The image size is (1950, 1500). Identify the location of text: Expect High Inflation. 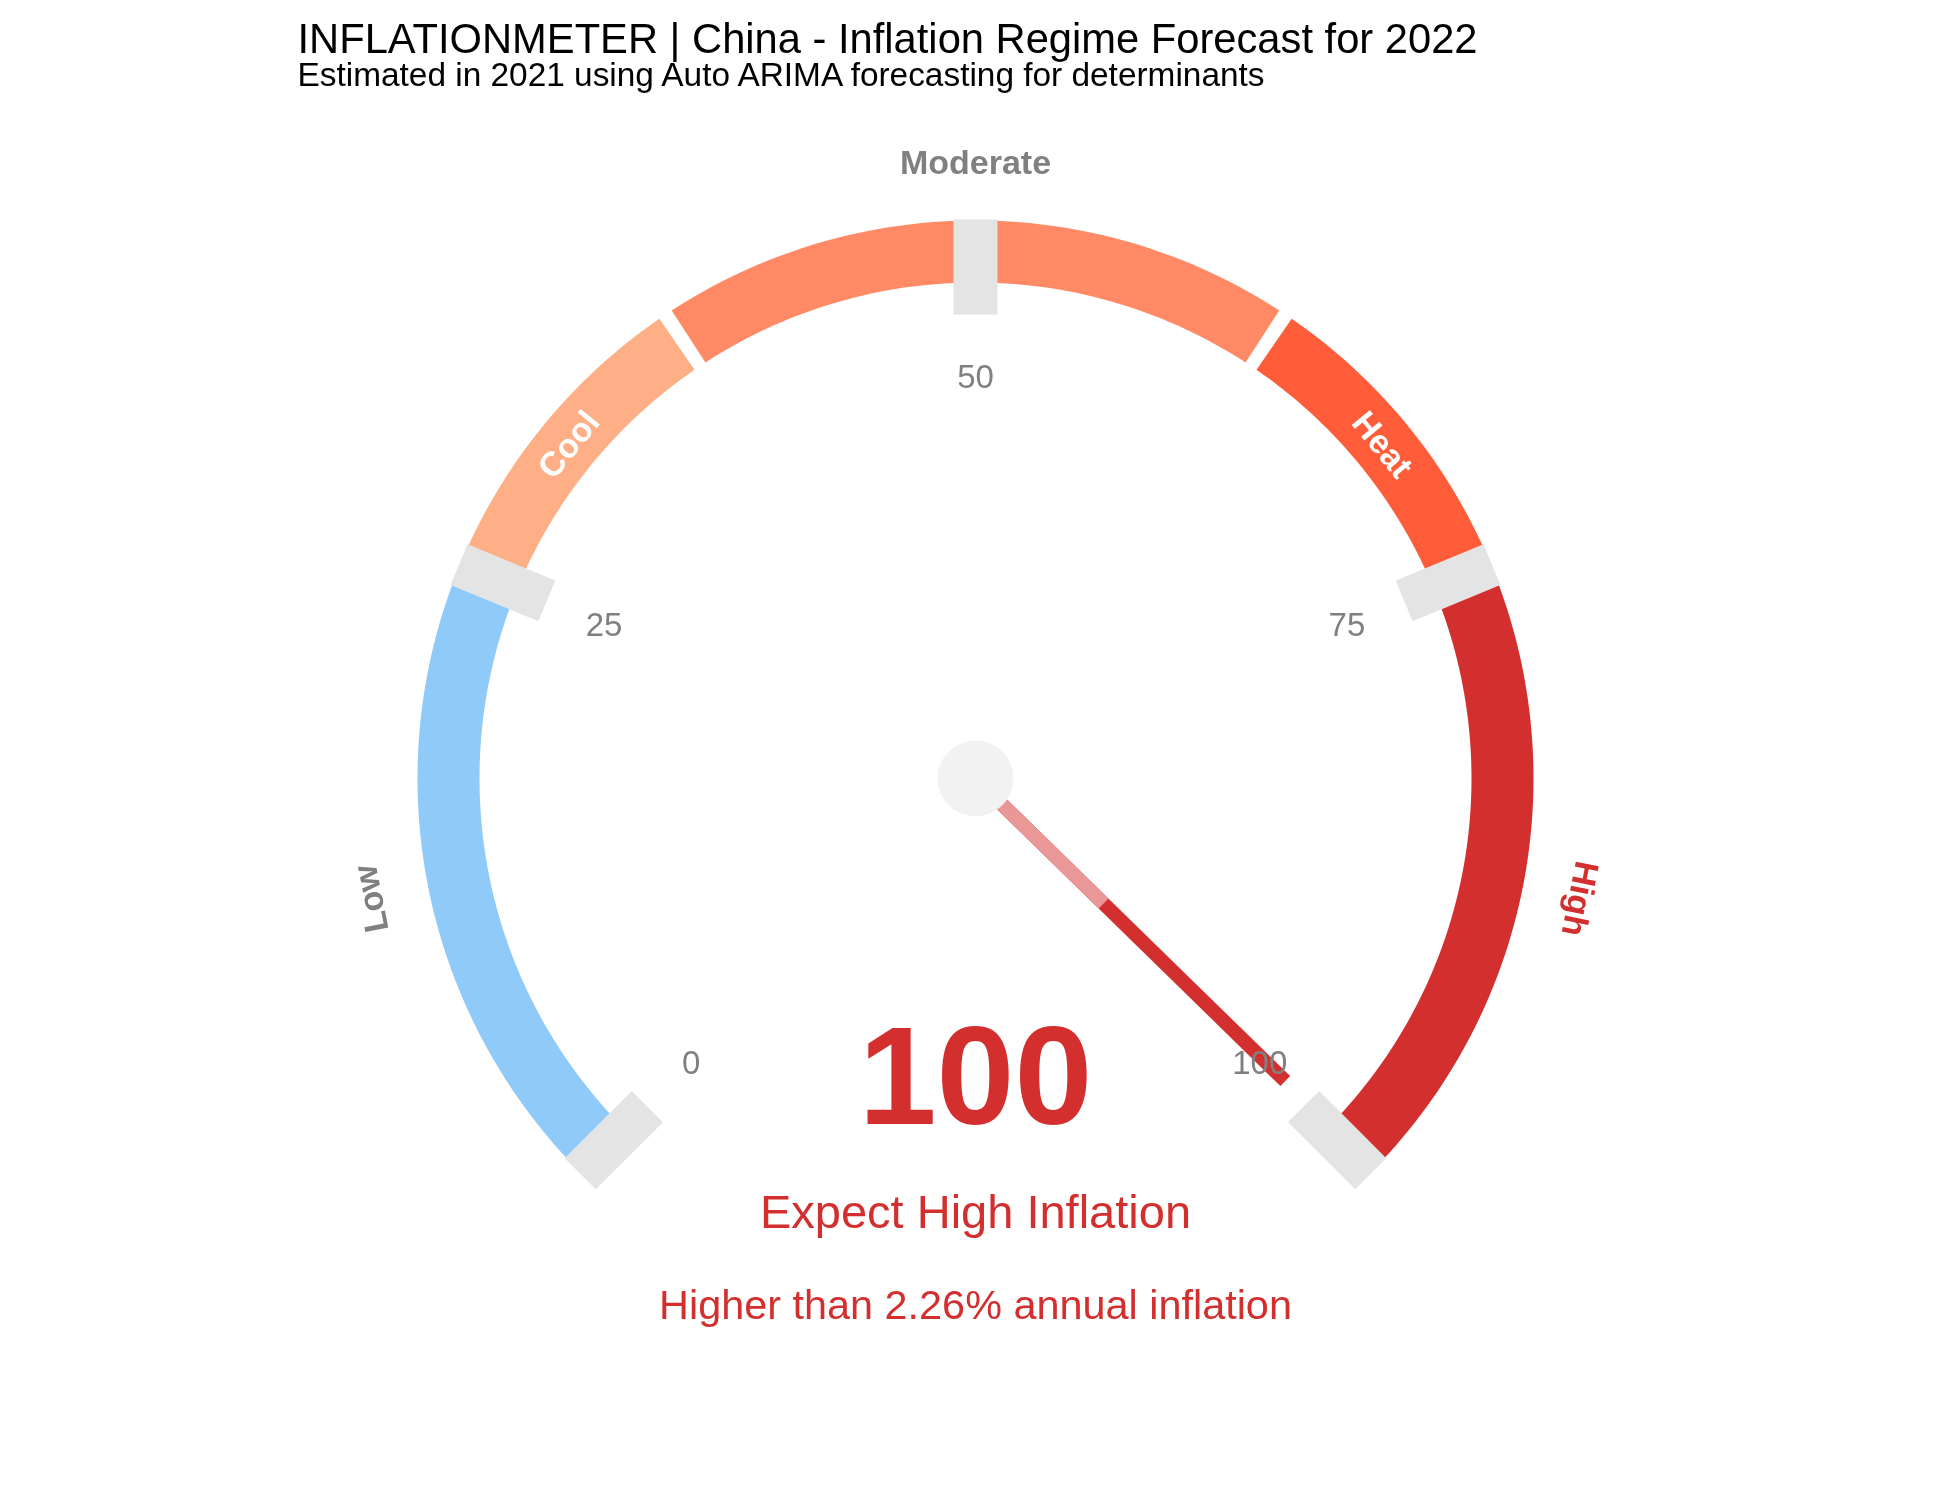
(975, 1211).